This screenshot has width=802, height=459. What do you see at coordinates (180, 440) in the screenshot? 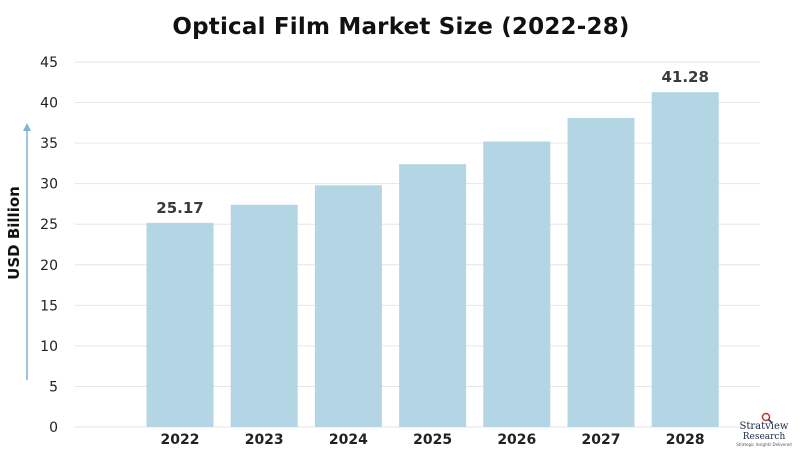
I see `x-tick-label: 2022` at bounding box center [180, 440].